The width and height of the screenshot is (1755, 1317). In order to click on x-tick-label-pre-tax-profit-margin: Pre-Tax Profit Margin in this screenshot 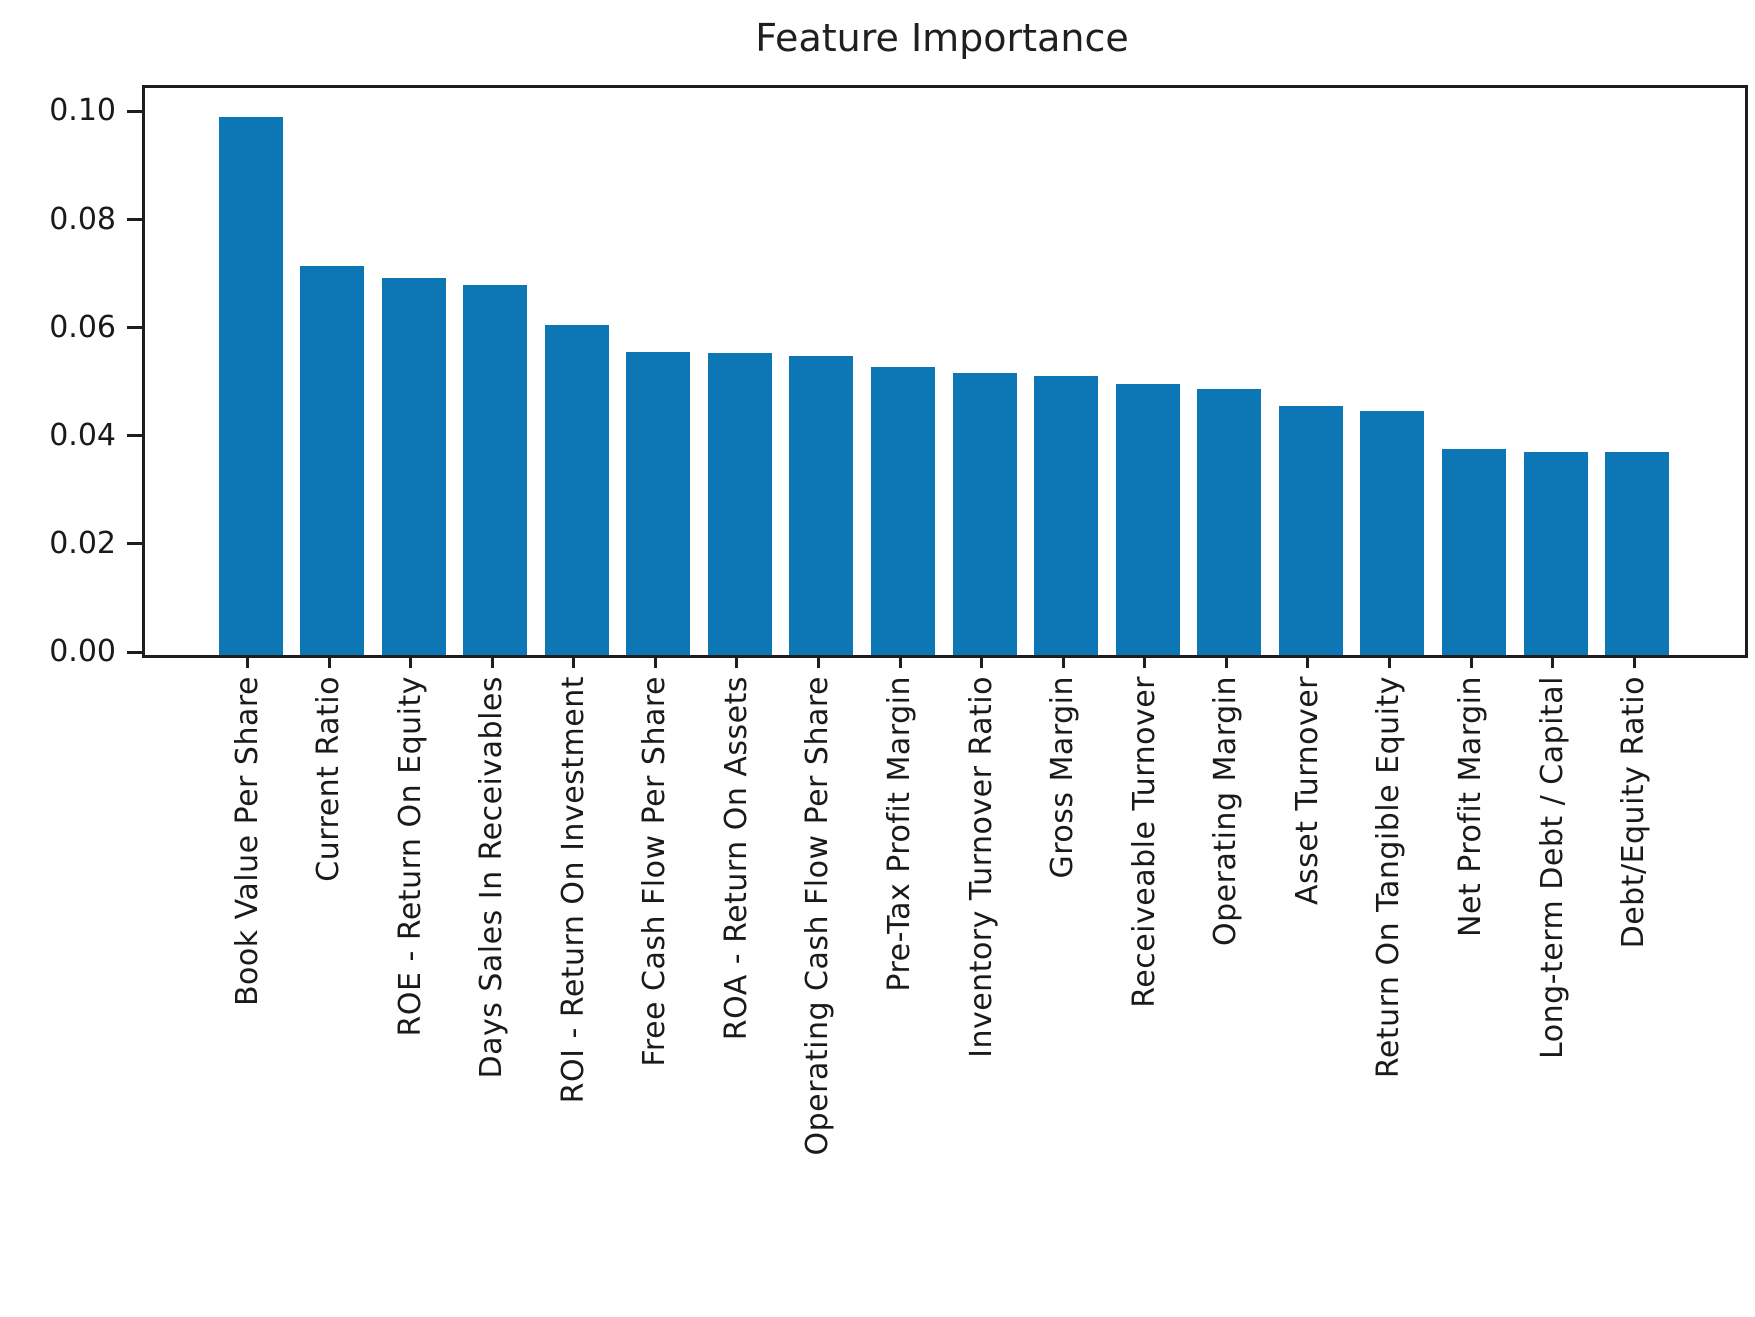, I will do `click(900, 834)`.